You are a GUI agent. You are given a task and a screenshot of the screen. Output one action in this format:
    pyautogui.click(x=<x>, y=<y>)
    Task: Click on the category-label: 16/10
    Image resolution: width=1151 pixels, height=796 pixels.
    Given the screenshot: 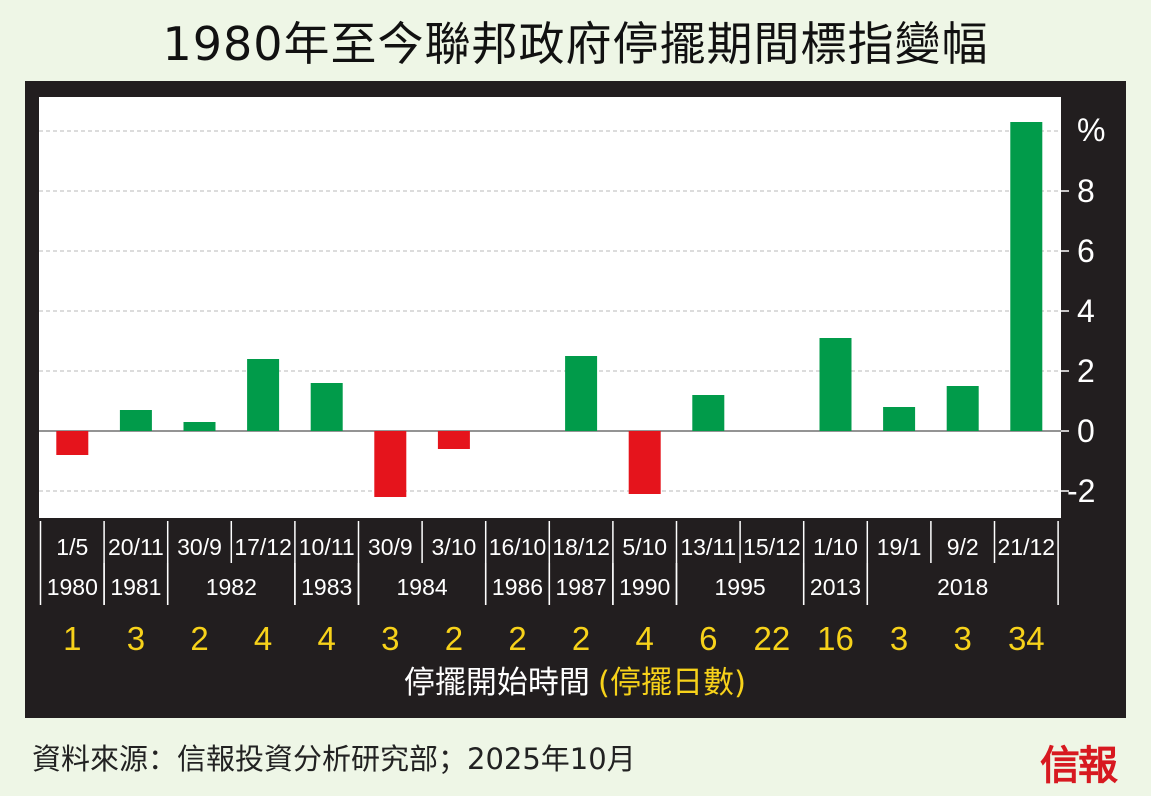 What is the action you would take?
    pyautogui.click(x=518, y=547)
    